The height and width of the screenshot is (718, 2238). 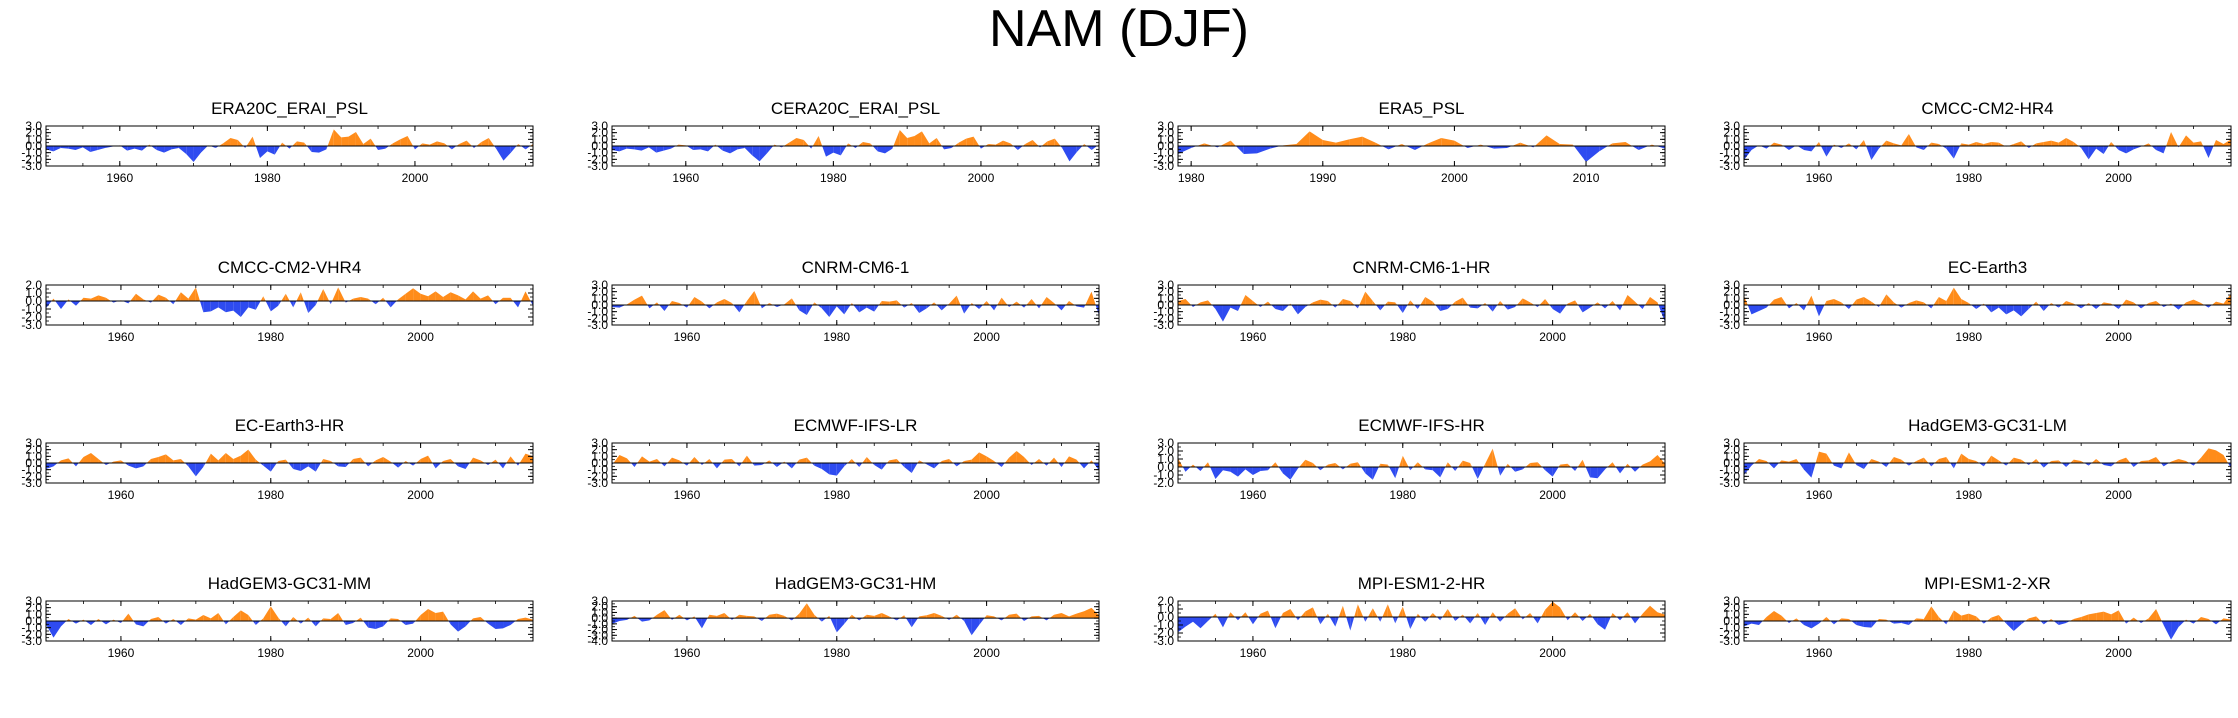 I want to click on y-tick-label: 0.0, so click(x=33, y=146).